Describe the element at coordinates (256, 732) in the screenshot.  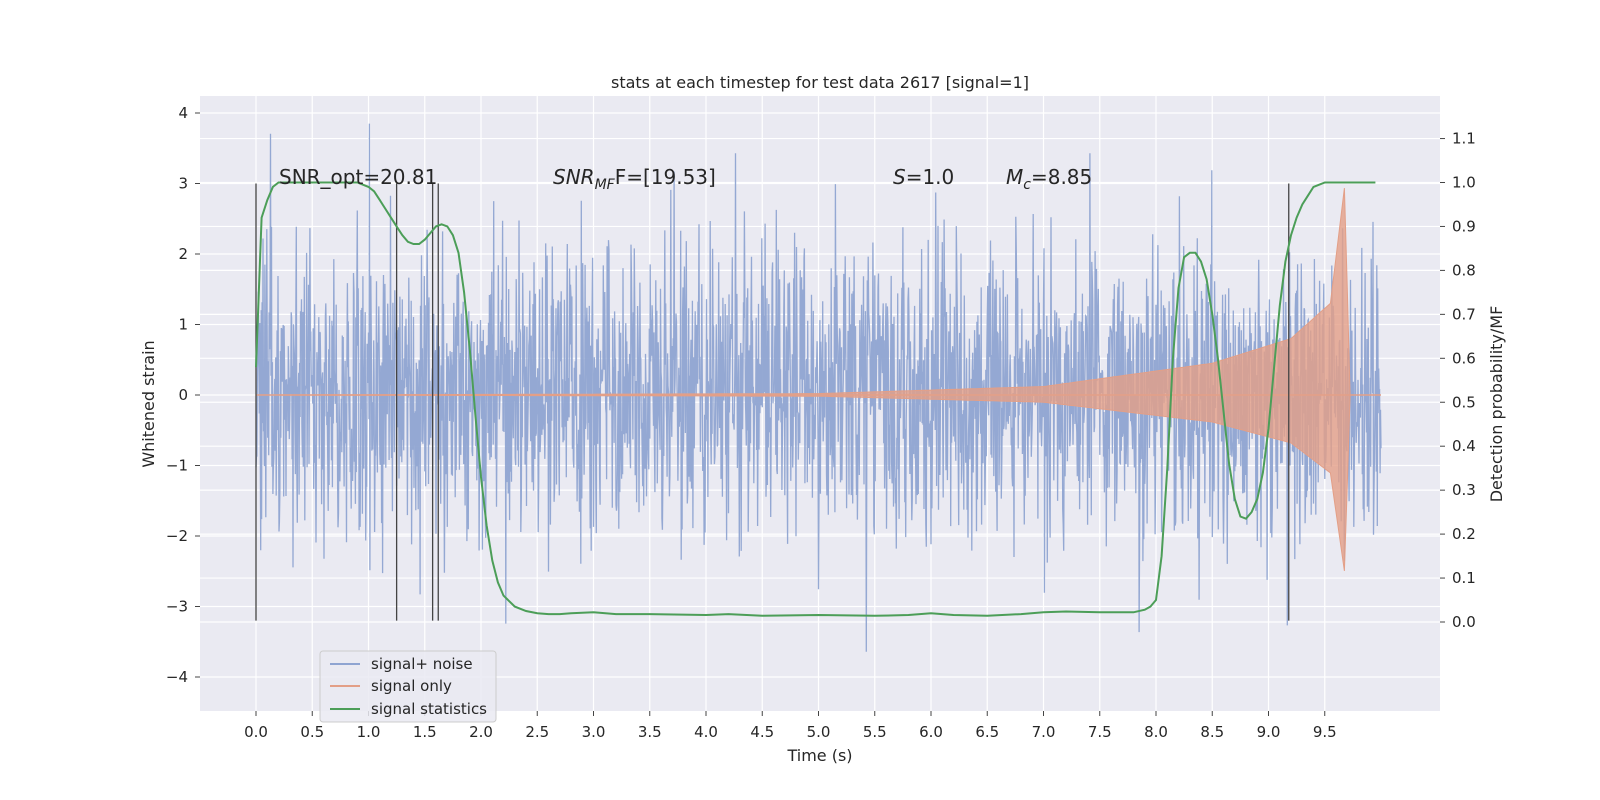
I see `x-tick-label: 0.0` at that location.